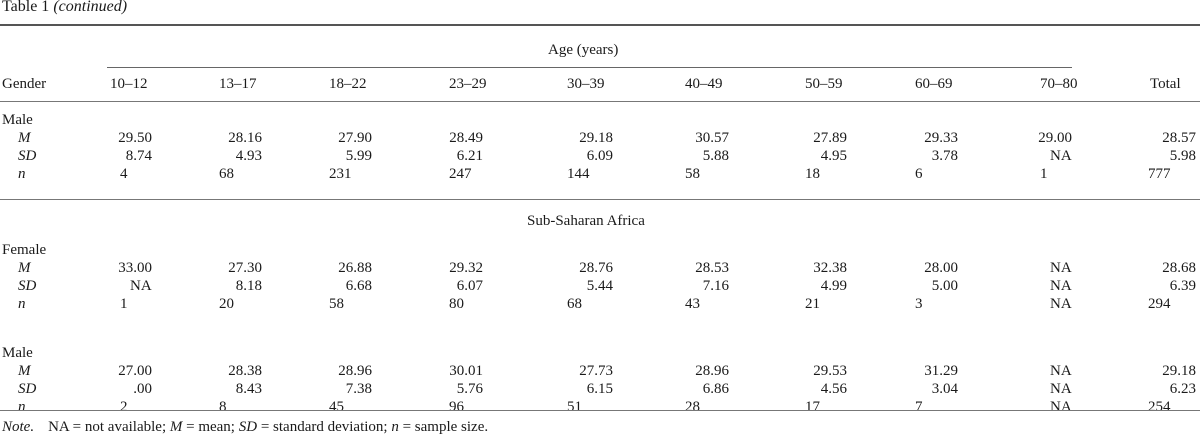  I want to click on table-cell: 4, so click(124, 174).